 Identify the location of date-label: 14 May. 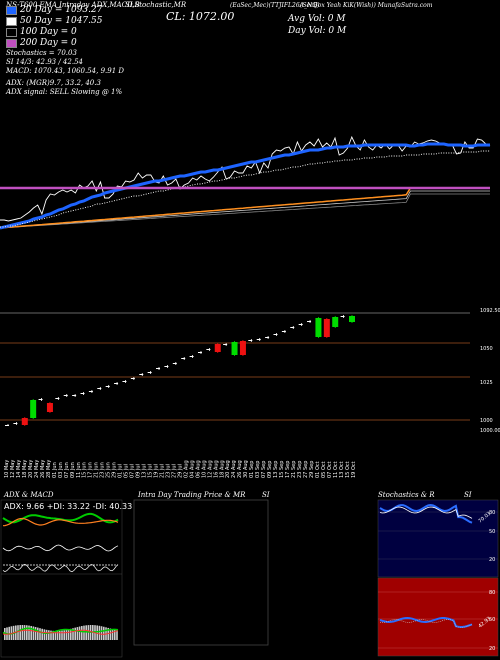
(19, 469).